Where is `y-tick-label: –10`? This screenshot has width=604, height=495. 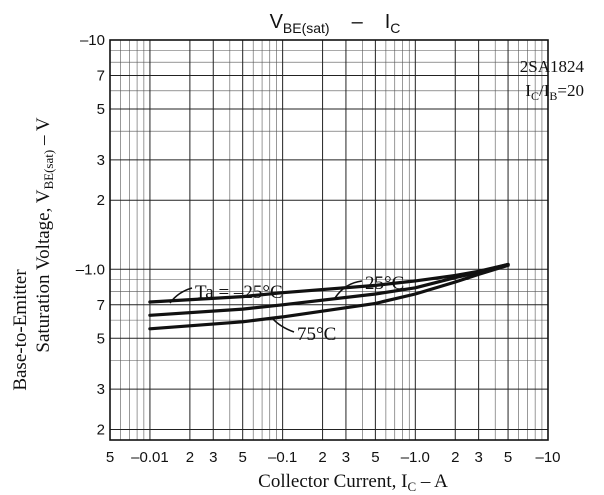 y-tick-label: –10 is located at coordinates (92, 40).